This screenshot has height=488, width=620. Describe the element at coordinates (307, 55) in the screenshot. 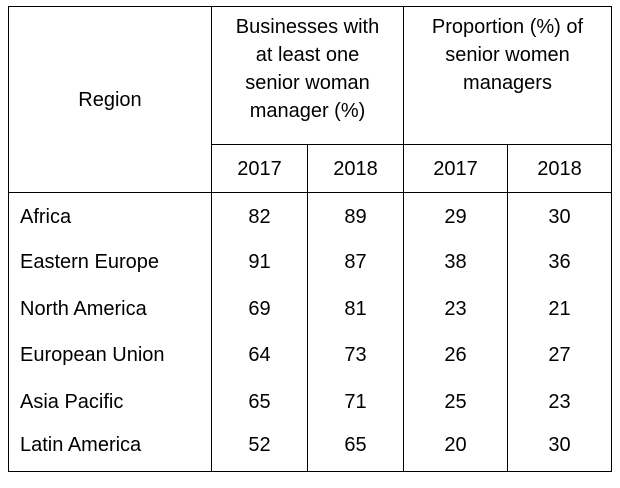

I see `group-header-line: at least one` at that location.